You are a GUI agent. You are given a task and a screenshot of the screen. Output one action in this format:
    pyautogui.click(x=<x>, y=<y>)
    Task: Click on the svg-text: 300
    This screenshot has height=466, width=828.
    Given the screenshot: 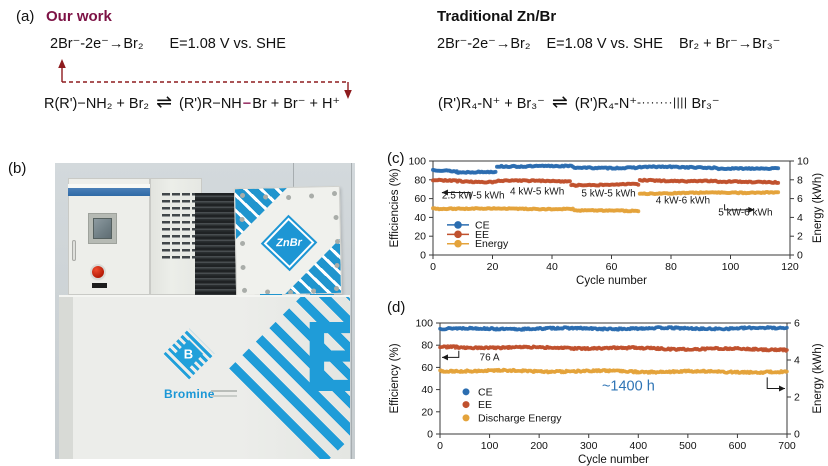 What is the action you would take?
    pyautogui.click(x=589, y=446)
    